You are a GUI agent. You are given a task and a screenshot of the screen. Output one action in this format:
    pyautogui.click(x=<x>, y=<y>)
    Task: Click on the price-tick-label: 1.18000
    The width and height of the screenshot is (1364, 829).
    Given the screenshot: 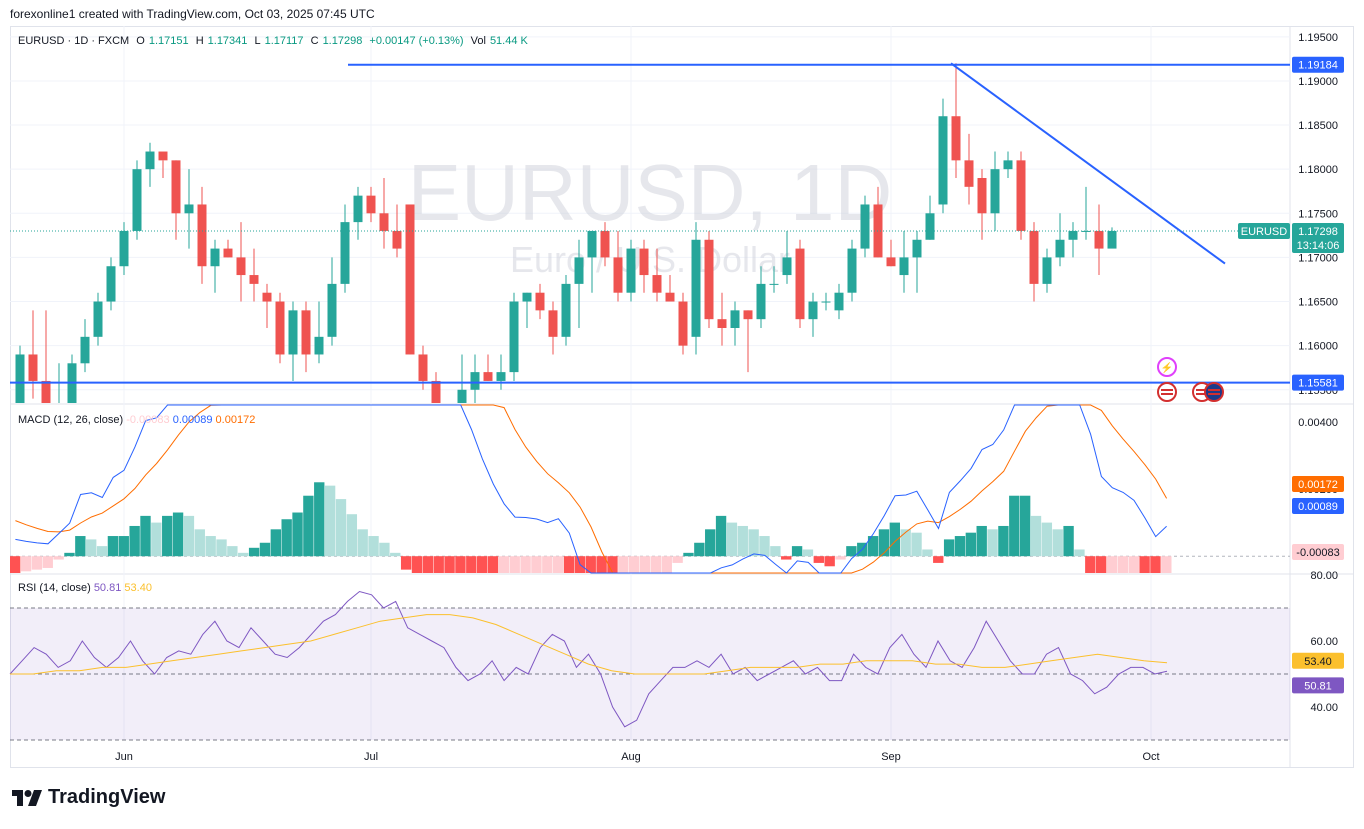 What is the action you would take?
    pyautogui.click(x=1318, y=170)
    